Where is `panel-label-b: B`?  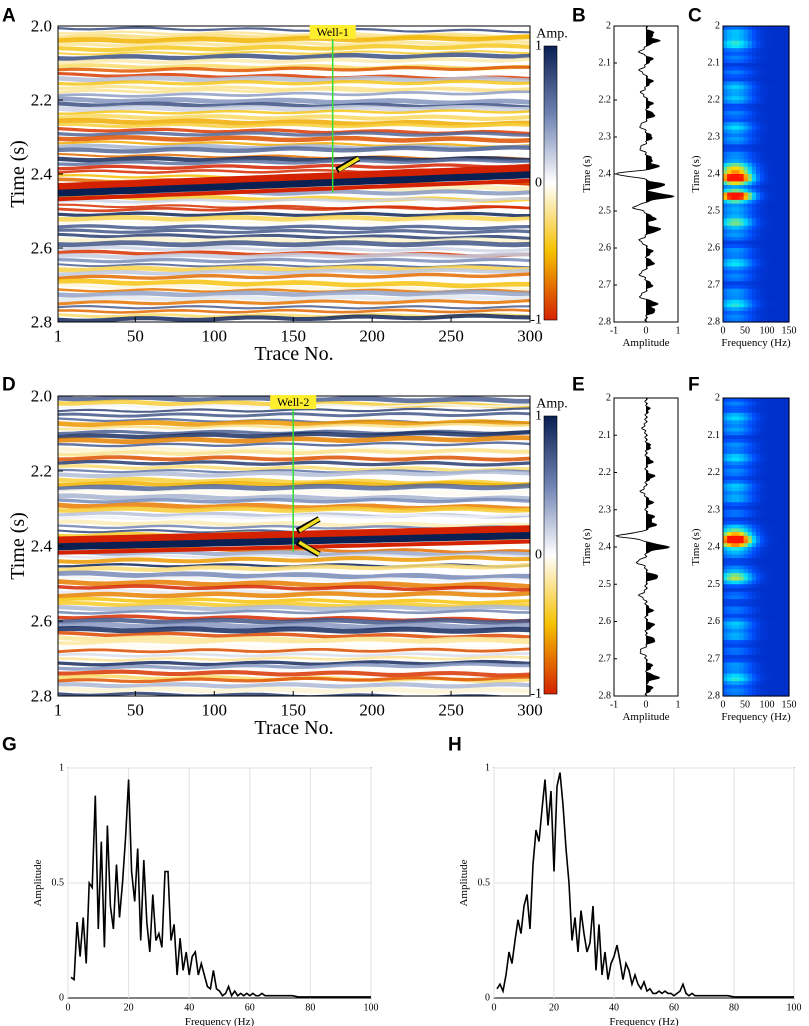 panel-label-b: B is located at coordinates (579, 16).